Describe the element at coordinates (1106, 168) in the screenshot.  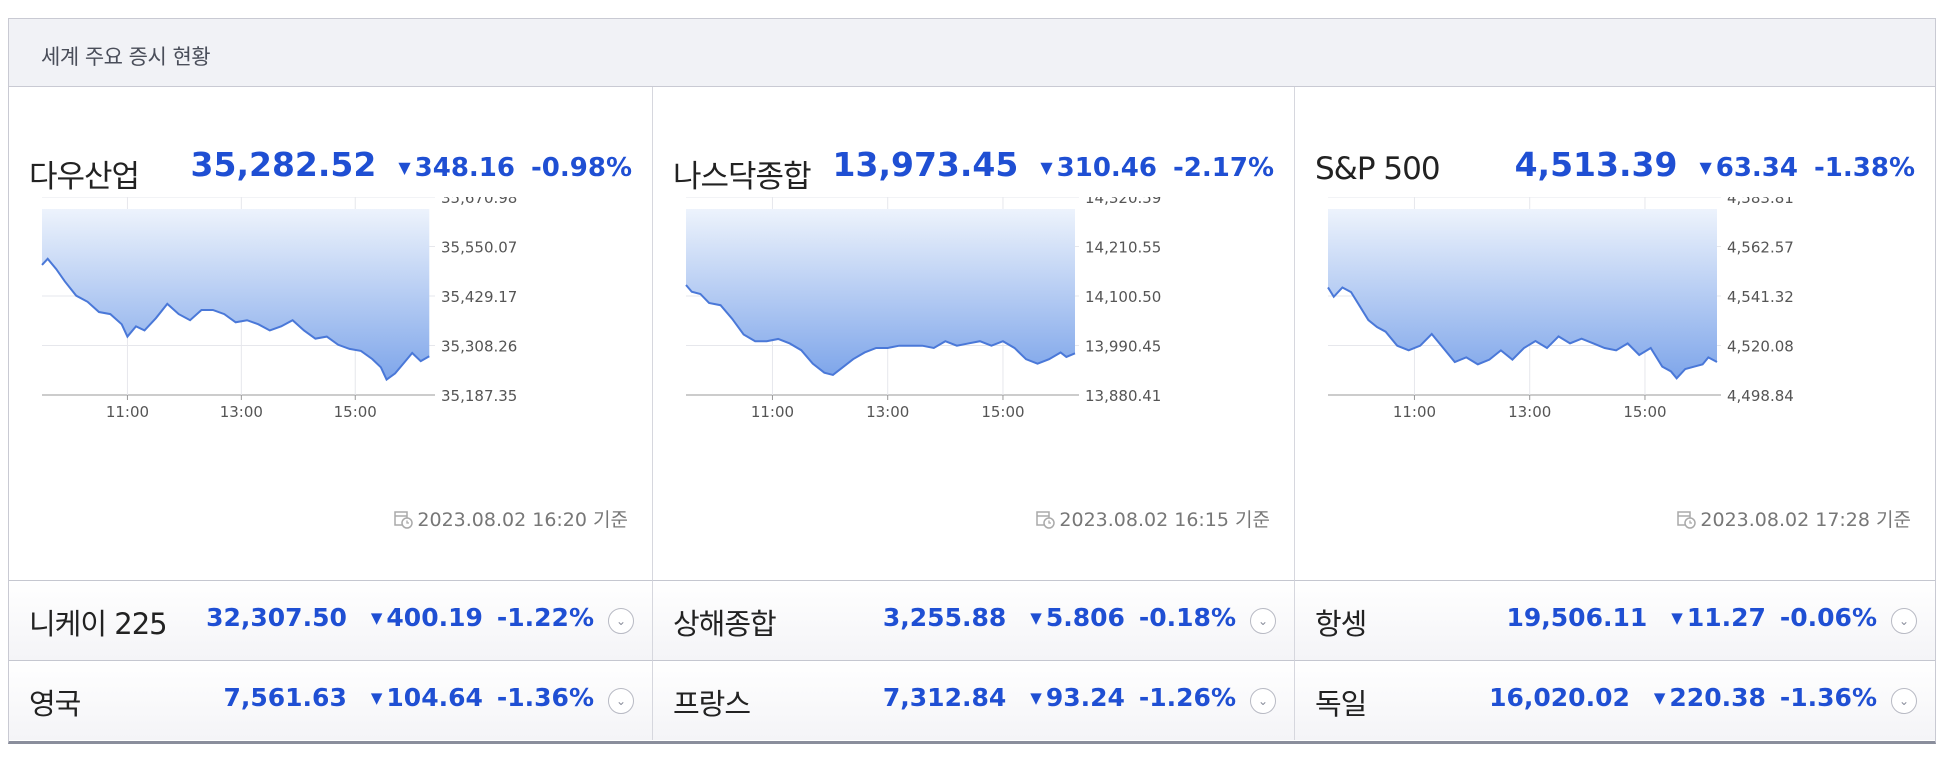
I see `change-value: 310.46` at that location.